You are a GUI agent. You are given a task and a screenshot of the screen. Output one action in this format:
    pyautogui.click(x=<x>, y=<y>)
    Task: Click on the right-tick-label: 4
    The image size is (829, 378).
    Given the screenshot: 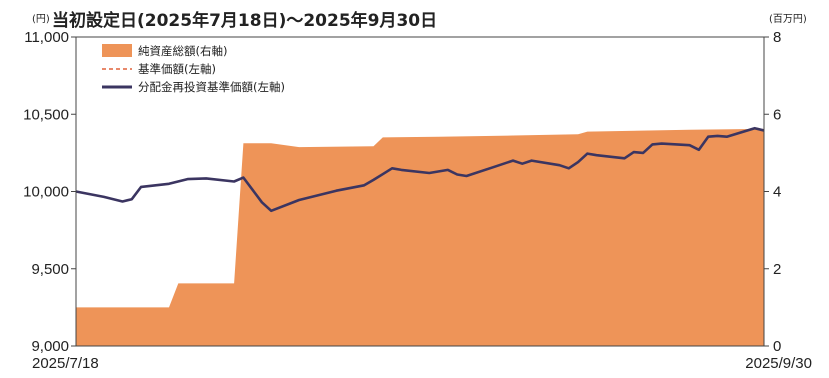 What is the action you would take?
    pyautogui.click(x=777, y=192)
    